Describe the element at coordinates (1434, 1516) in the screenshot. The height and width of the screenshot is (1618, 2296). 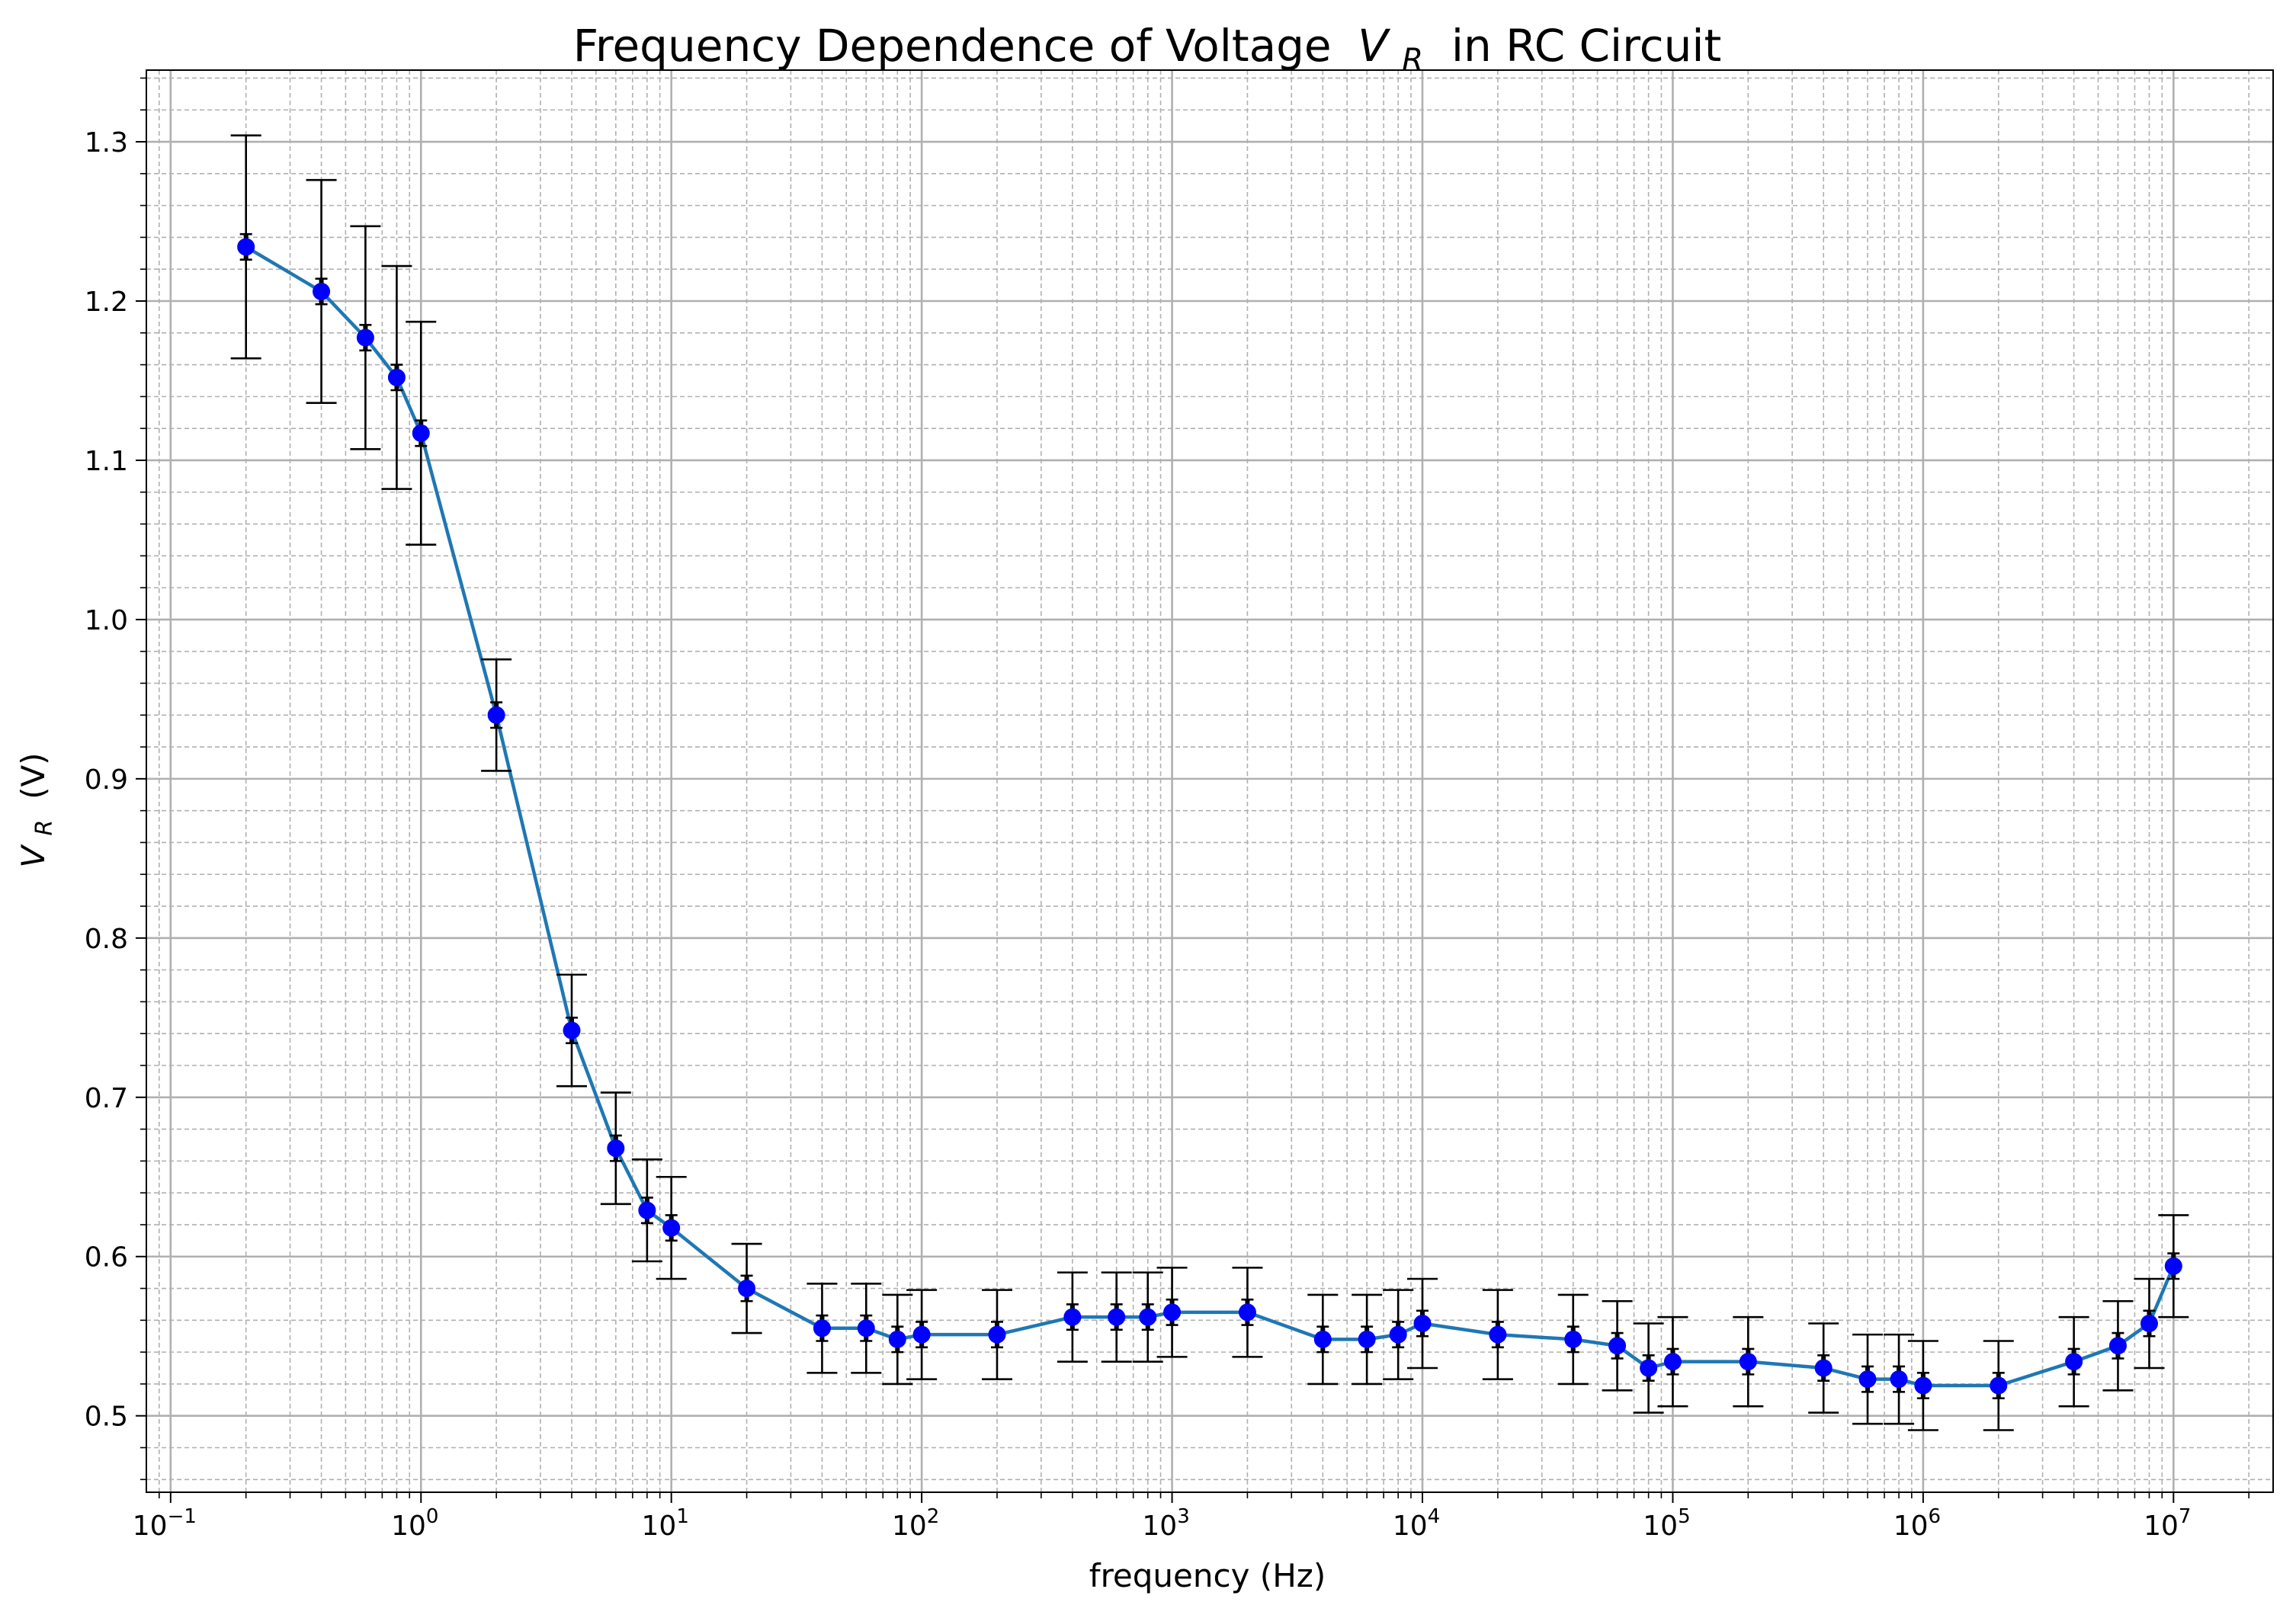
I see `x-tick-label-exponent: 4` at that location.